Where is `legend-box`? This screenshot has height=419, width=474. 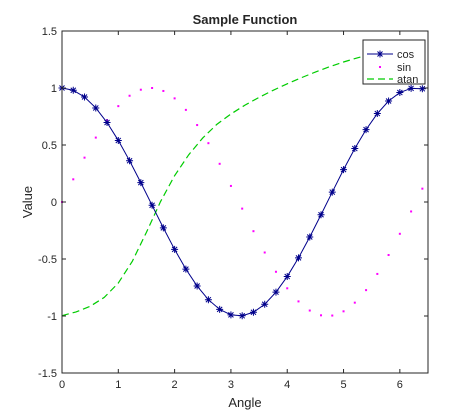 legend-box is located at coordinates (394, 62).